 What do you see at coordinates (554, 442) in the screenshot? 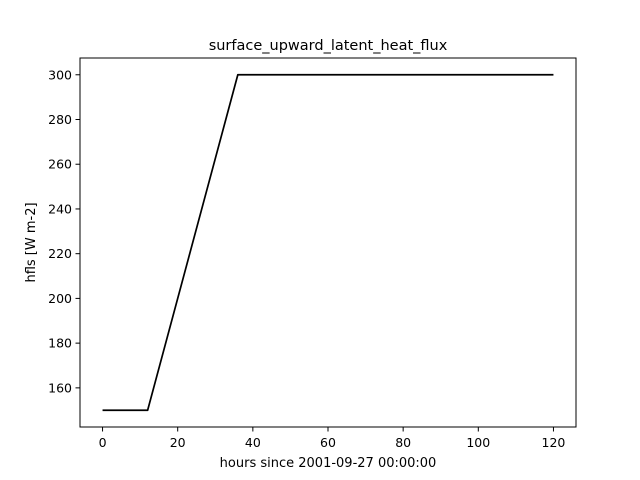
I see `x-tick-label: 120` at bounding box center [554, 442].